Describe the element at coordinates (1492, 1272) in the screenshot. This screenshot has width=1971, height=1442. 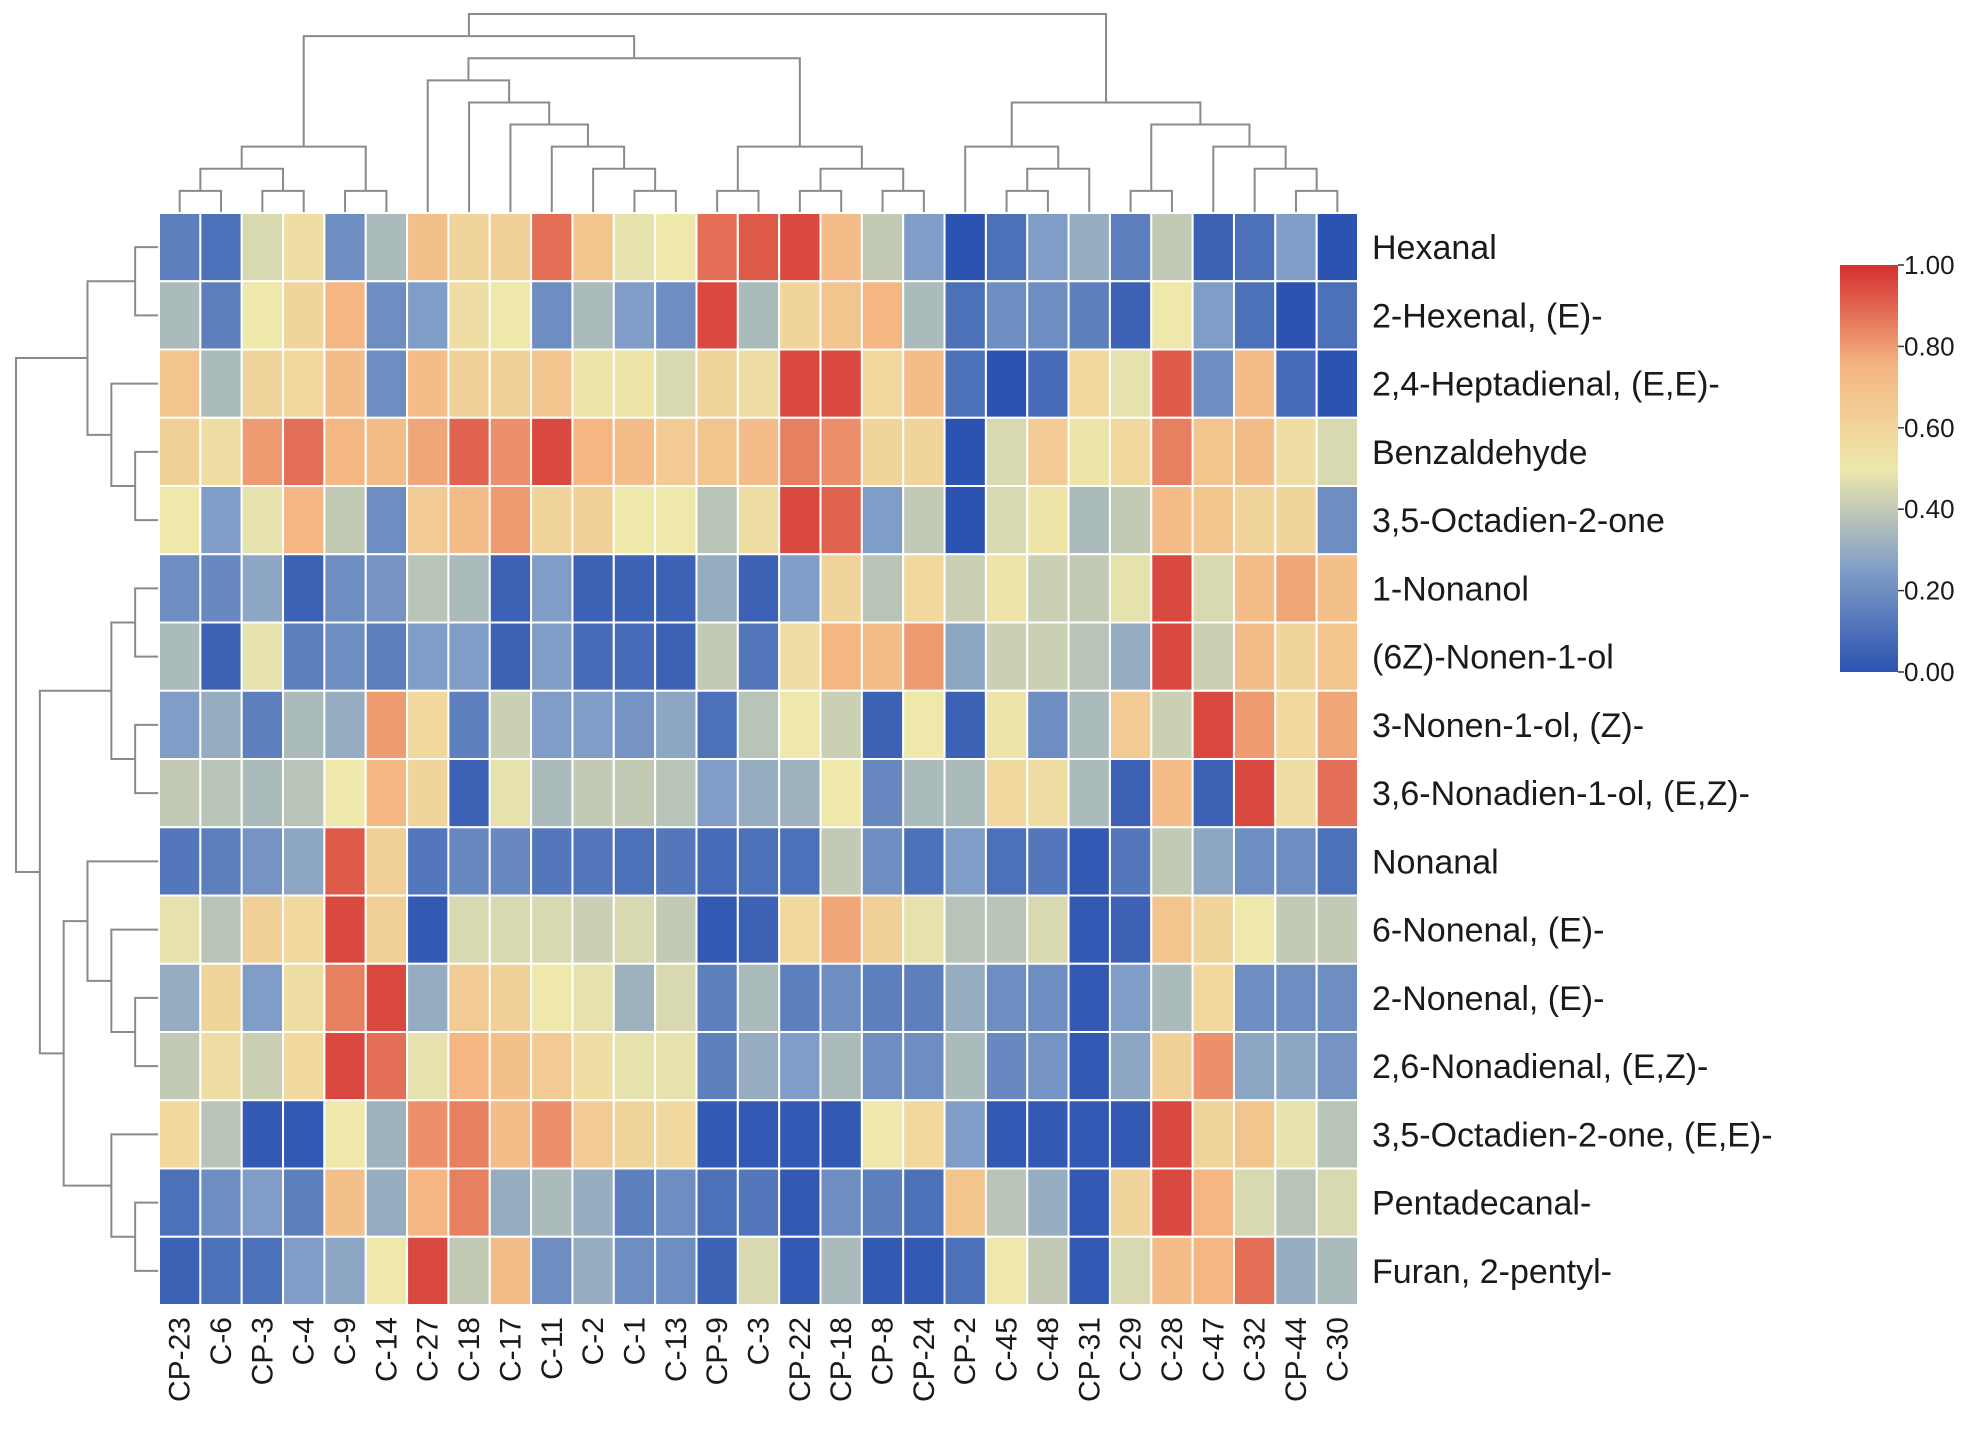
I see `row-label-furan-2-pentyl: Furan, 2-pentyl-` at that location.